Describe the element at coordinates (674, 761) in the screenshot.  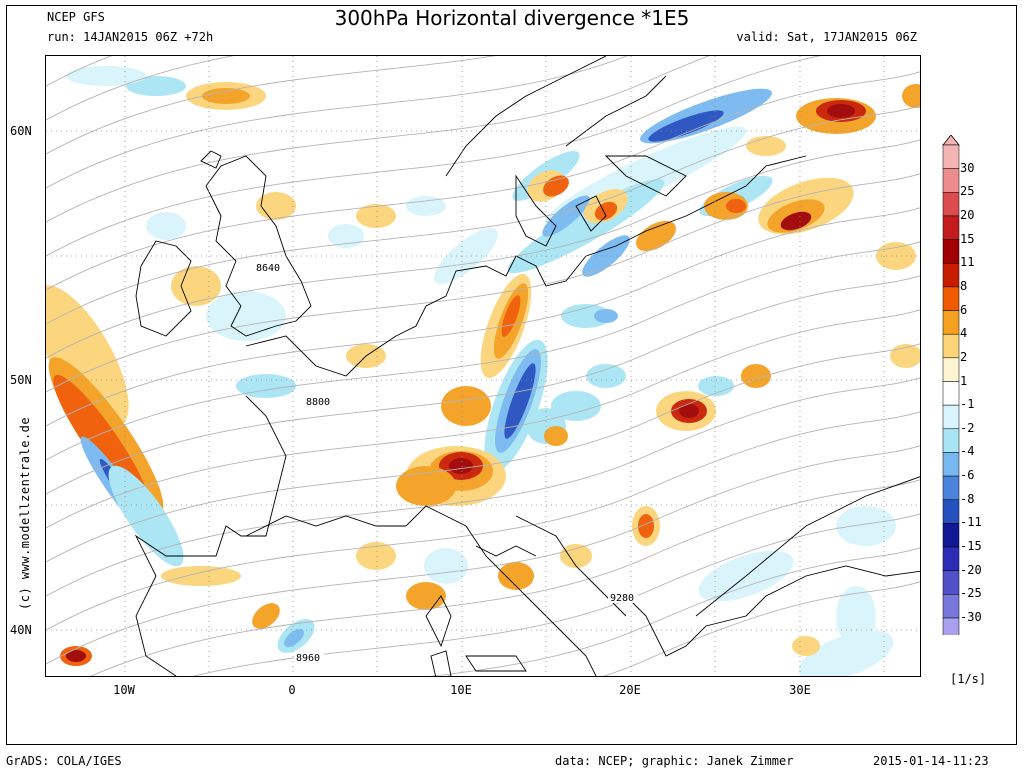
I see `footer-credits: data: NCEP; graphic: Janek Zimmer` at that location.